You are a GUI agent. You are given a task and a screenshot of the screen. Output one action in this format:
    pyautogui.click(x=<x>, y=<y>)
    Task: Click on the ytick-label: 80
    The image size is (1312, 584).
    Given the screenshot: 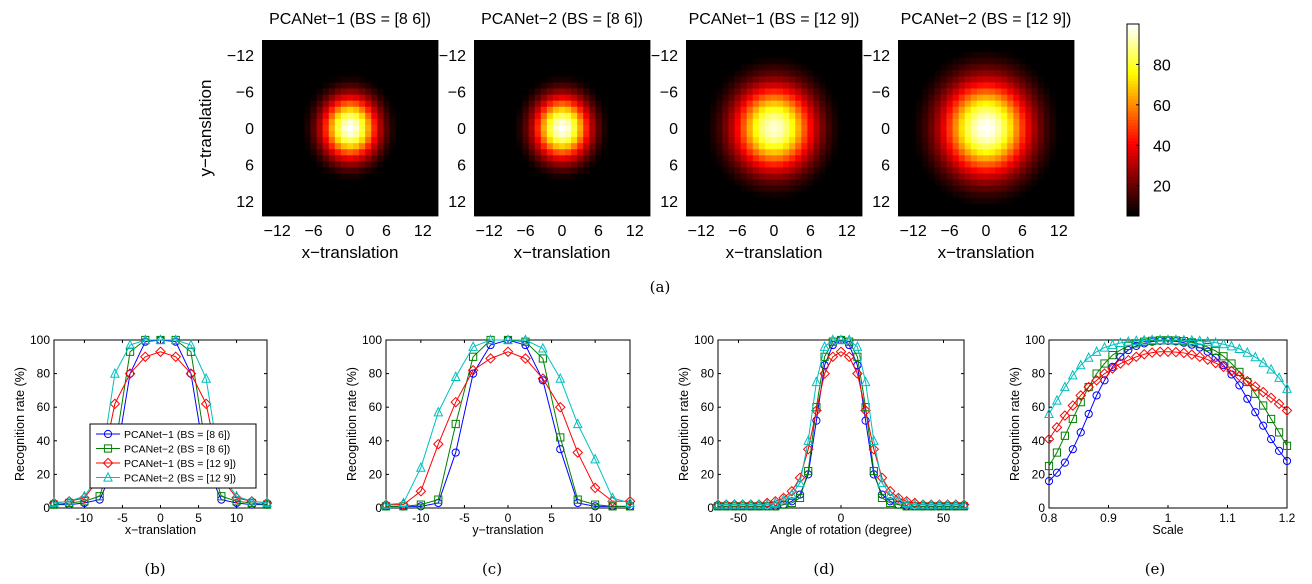 What is the action you would take?
    pyautogui.click(x=44, y=374)
    